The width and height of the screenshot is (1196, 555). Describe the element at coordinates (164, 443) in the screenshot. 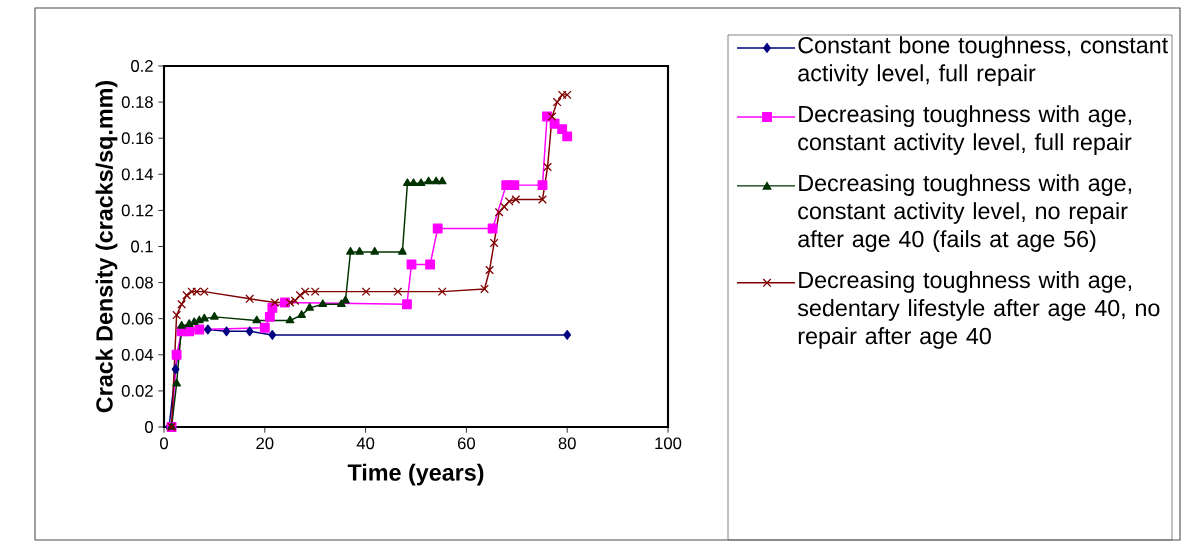

I see `x-tick-label: 0` at that location.